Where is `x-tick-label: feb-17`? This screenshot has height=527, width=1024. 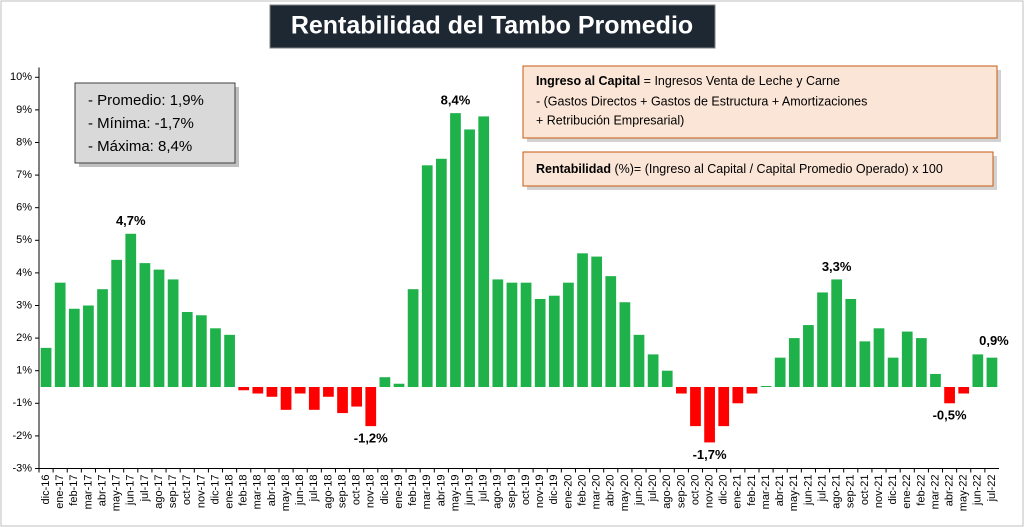
x-tick-label: feb-17 is located at coordinates (74, 490).